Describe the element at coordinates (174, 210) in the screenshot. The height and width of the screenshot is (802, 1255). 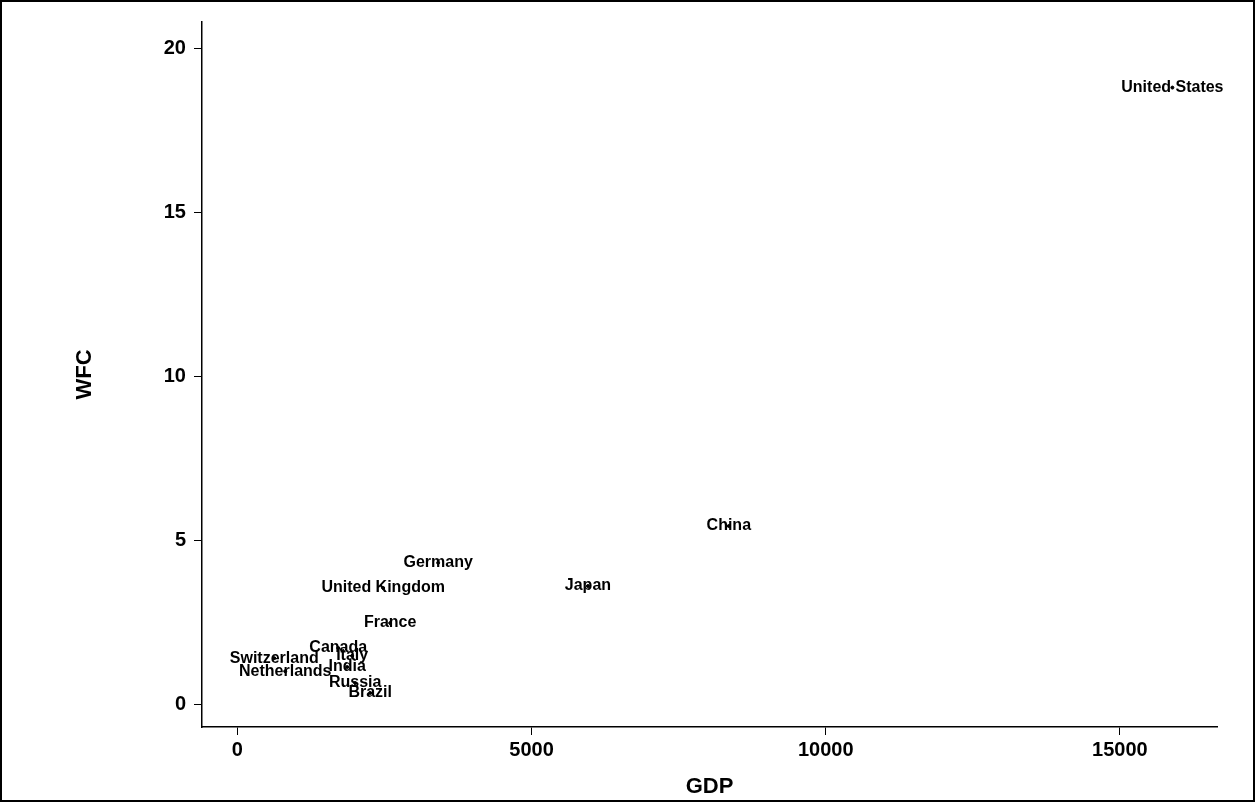
I see `y-tick-label: 15` at that location.